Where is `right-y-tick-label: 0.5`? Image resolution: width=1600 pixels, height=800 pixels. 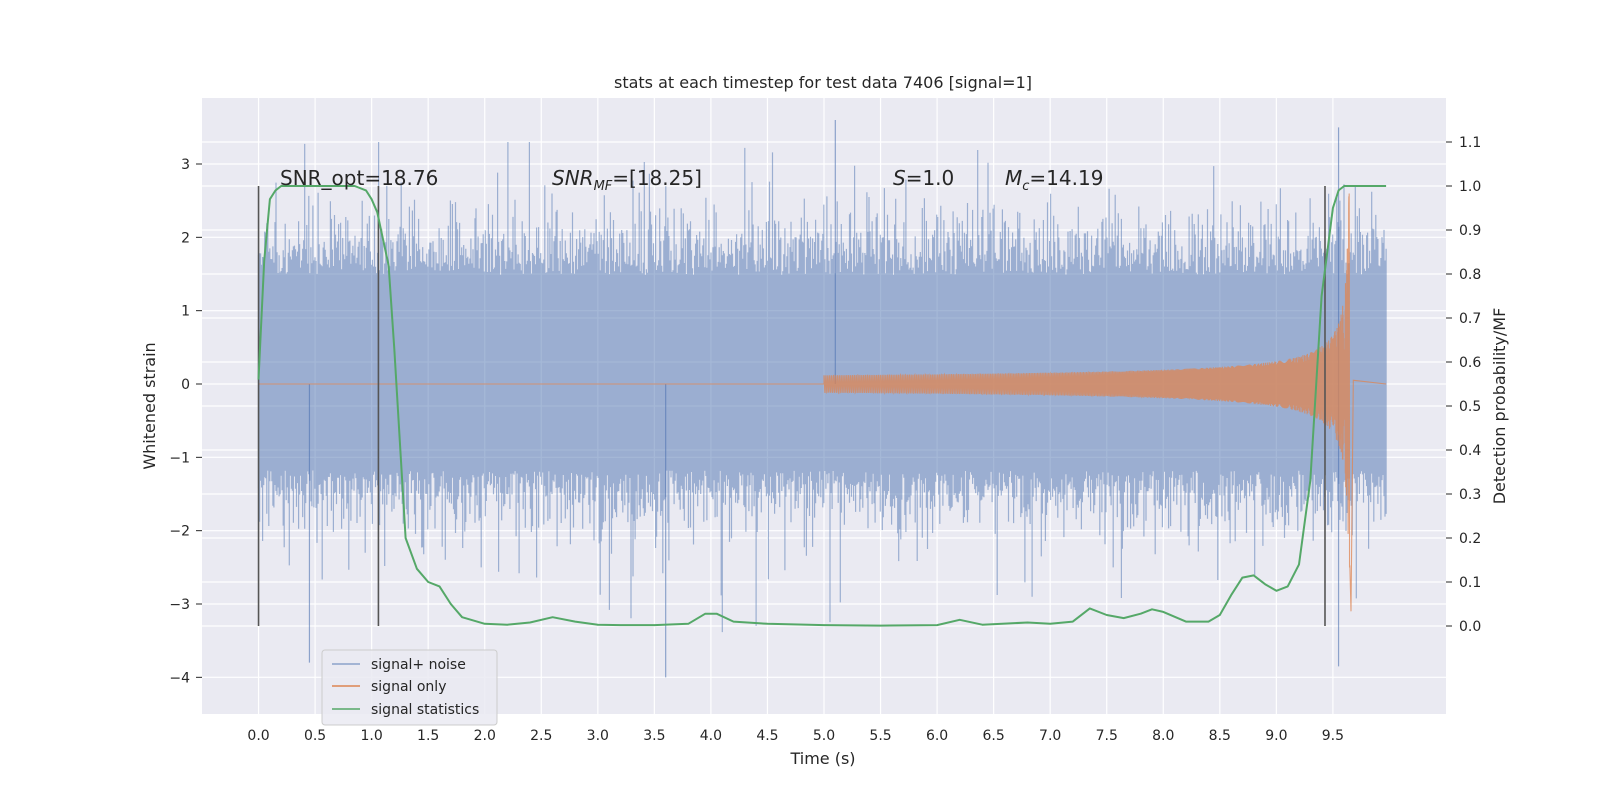
right-y-tick-label: 0.5 is located at coordinates (1470, 407).